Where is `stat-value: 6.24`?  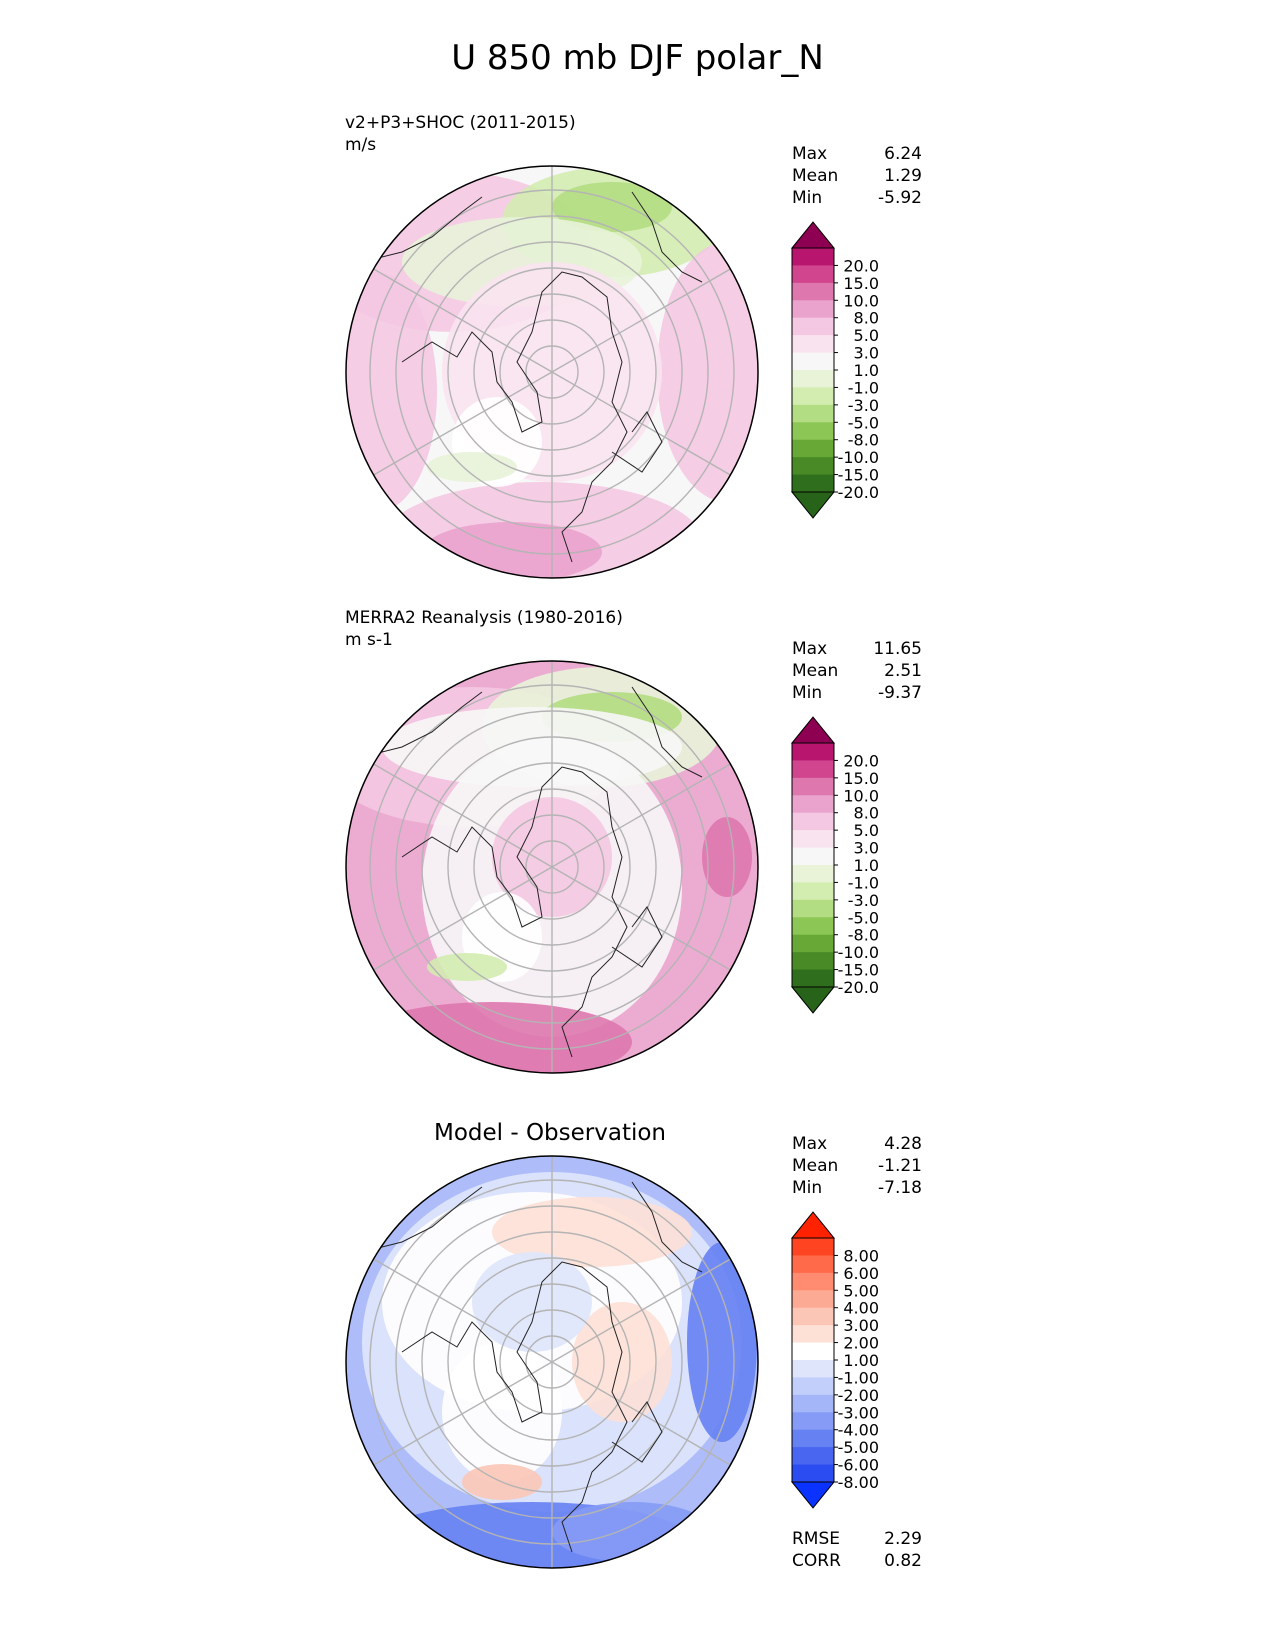
stat-value: 6.24 is located at coordinates (903, 154).